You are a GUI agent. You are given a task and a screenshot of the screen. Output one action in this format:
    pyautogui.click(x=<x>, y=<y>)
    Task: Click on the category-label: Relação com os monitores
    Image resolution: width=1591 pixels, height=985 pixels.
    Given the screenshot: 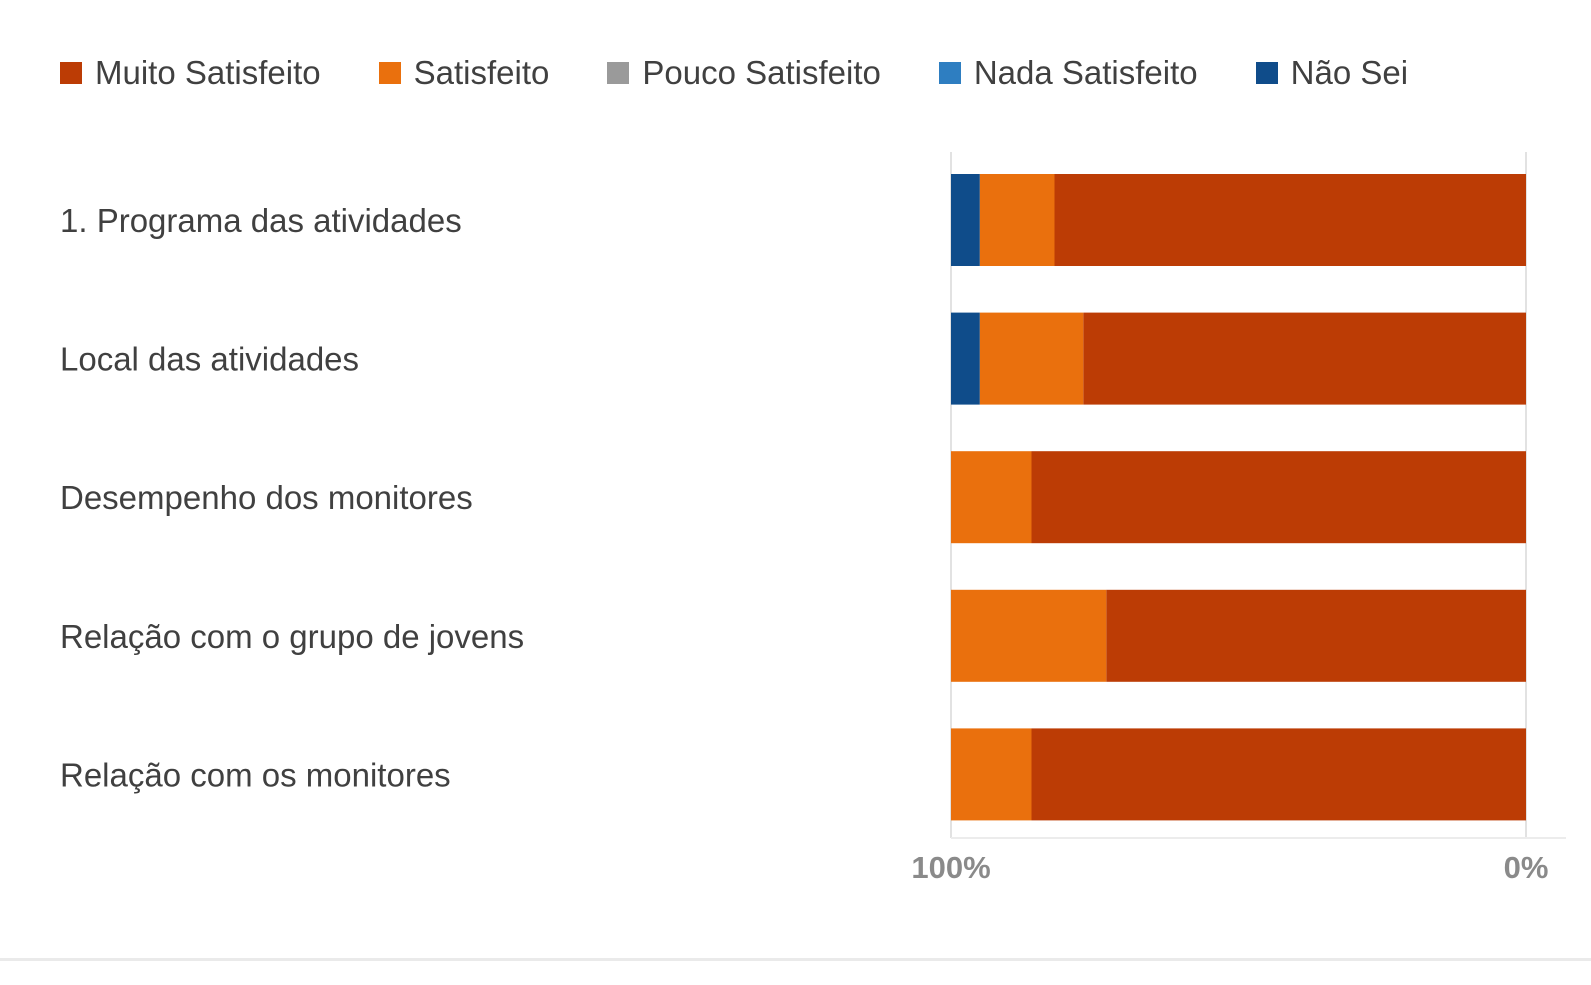 What is the action you would take?
    pyautogui.click(x=255, y=774)
    